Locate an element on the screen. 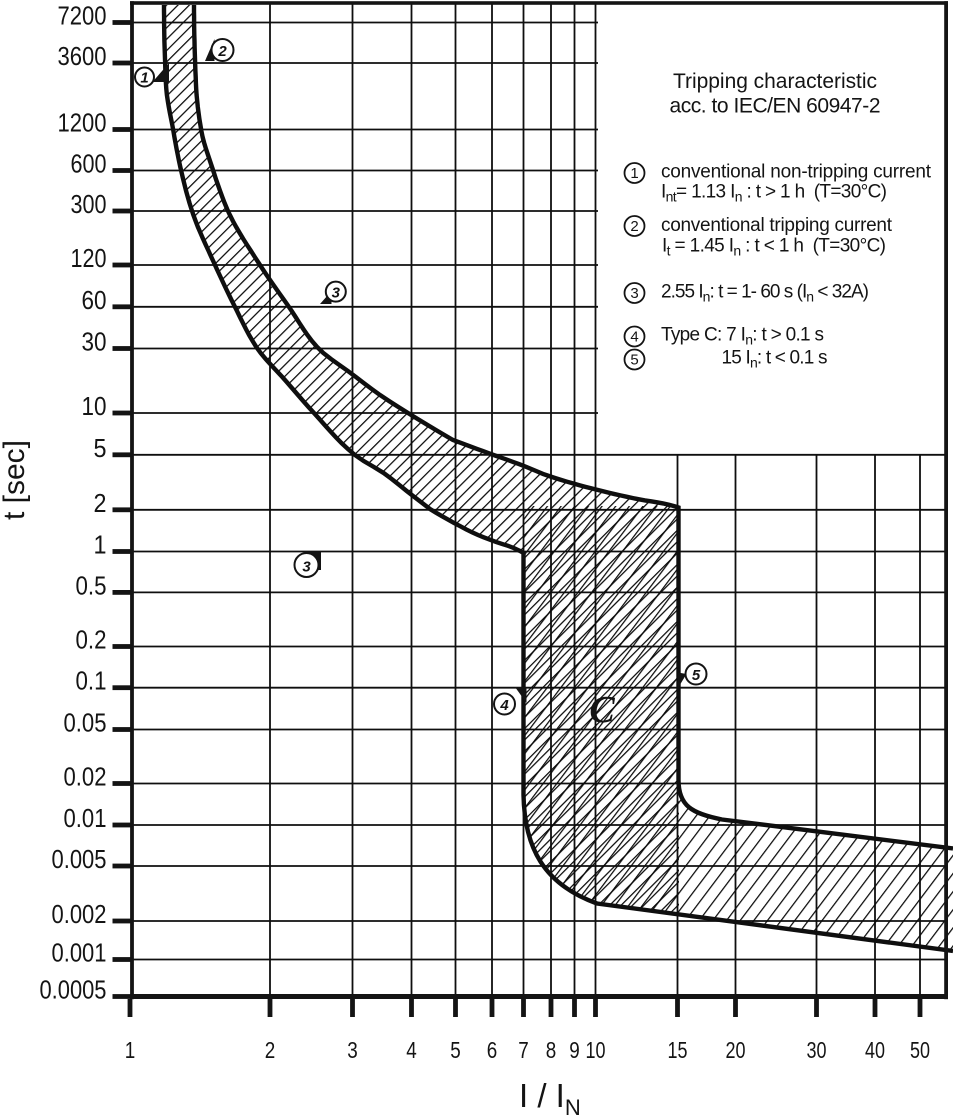 The image size is (953, 1117). svg-text: 0.0005 is located at coordinates (73, 990).